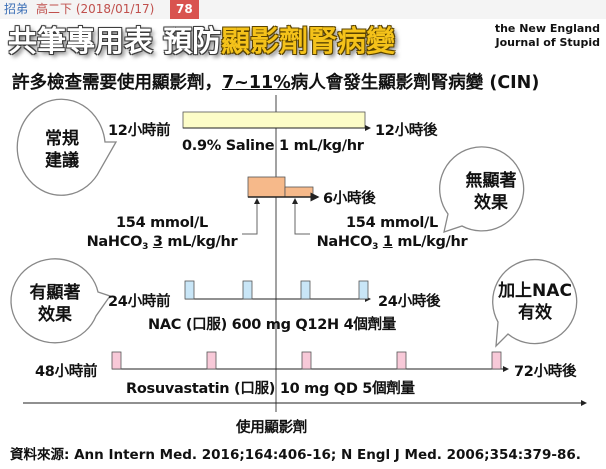 The image size is (606, 469). I want to click on bicarb-low-bar, so click(299, 192).